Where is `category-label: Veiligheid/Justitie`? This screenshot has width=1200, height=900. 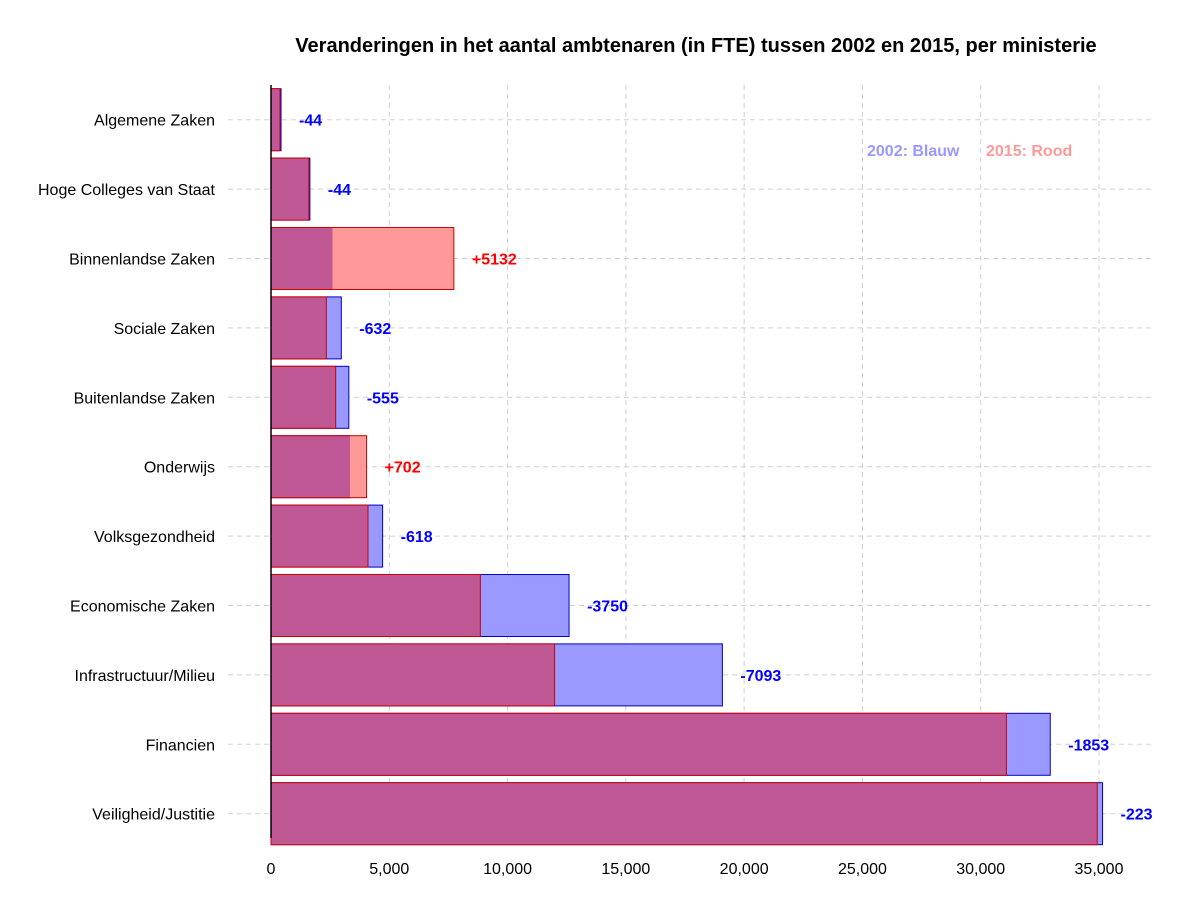
category-label: Veiligheid/Justitie is located at coordinates (153, 815).